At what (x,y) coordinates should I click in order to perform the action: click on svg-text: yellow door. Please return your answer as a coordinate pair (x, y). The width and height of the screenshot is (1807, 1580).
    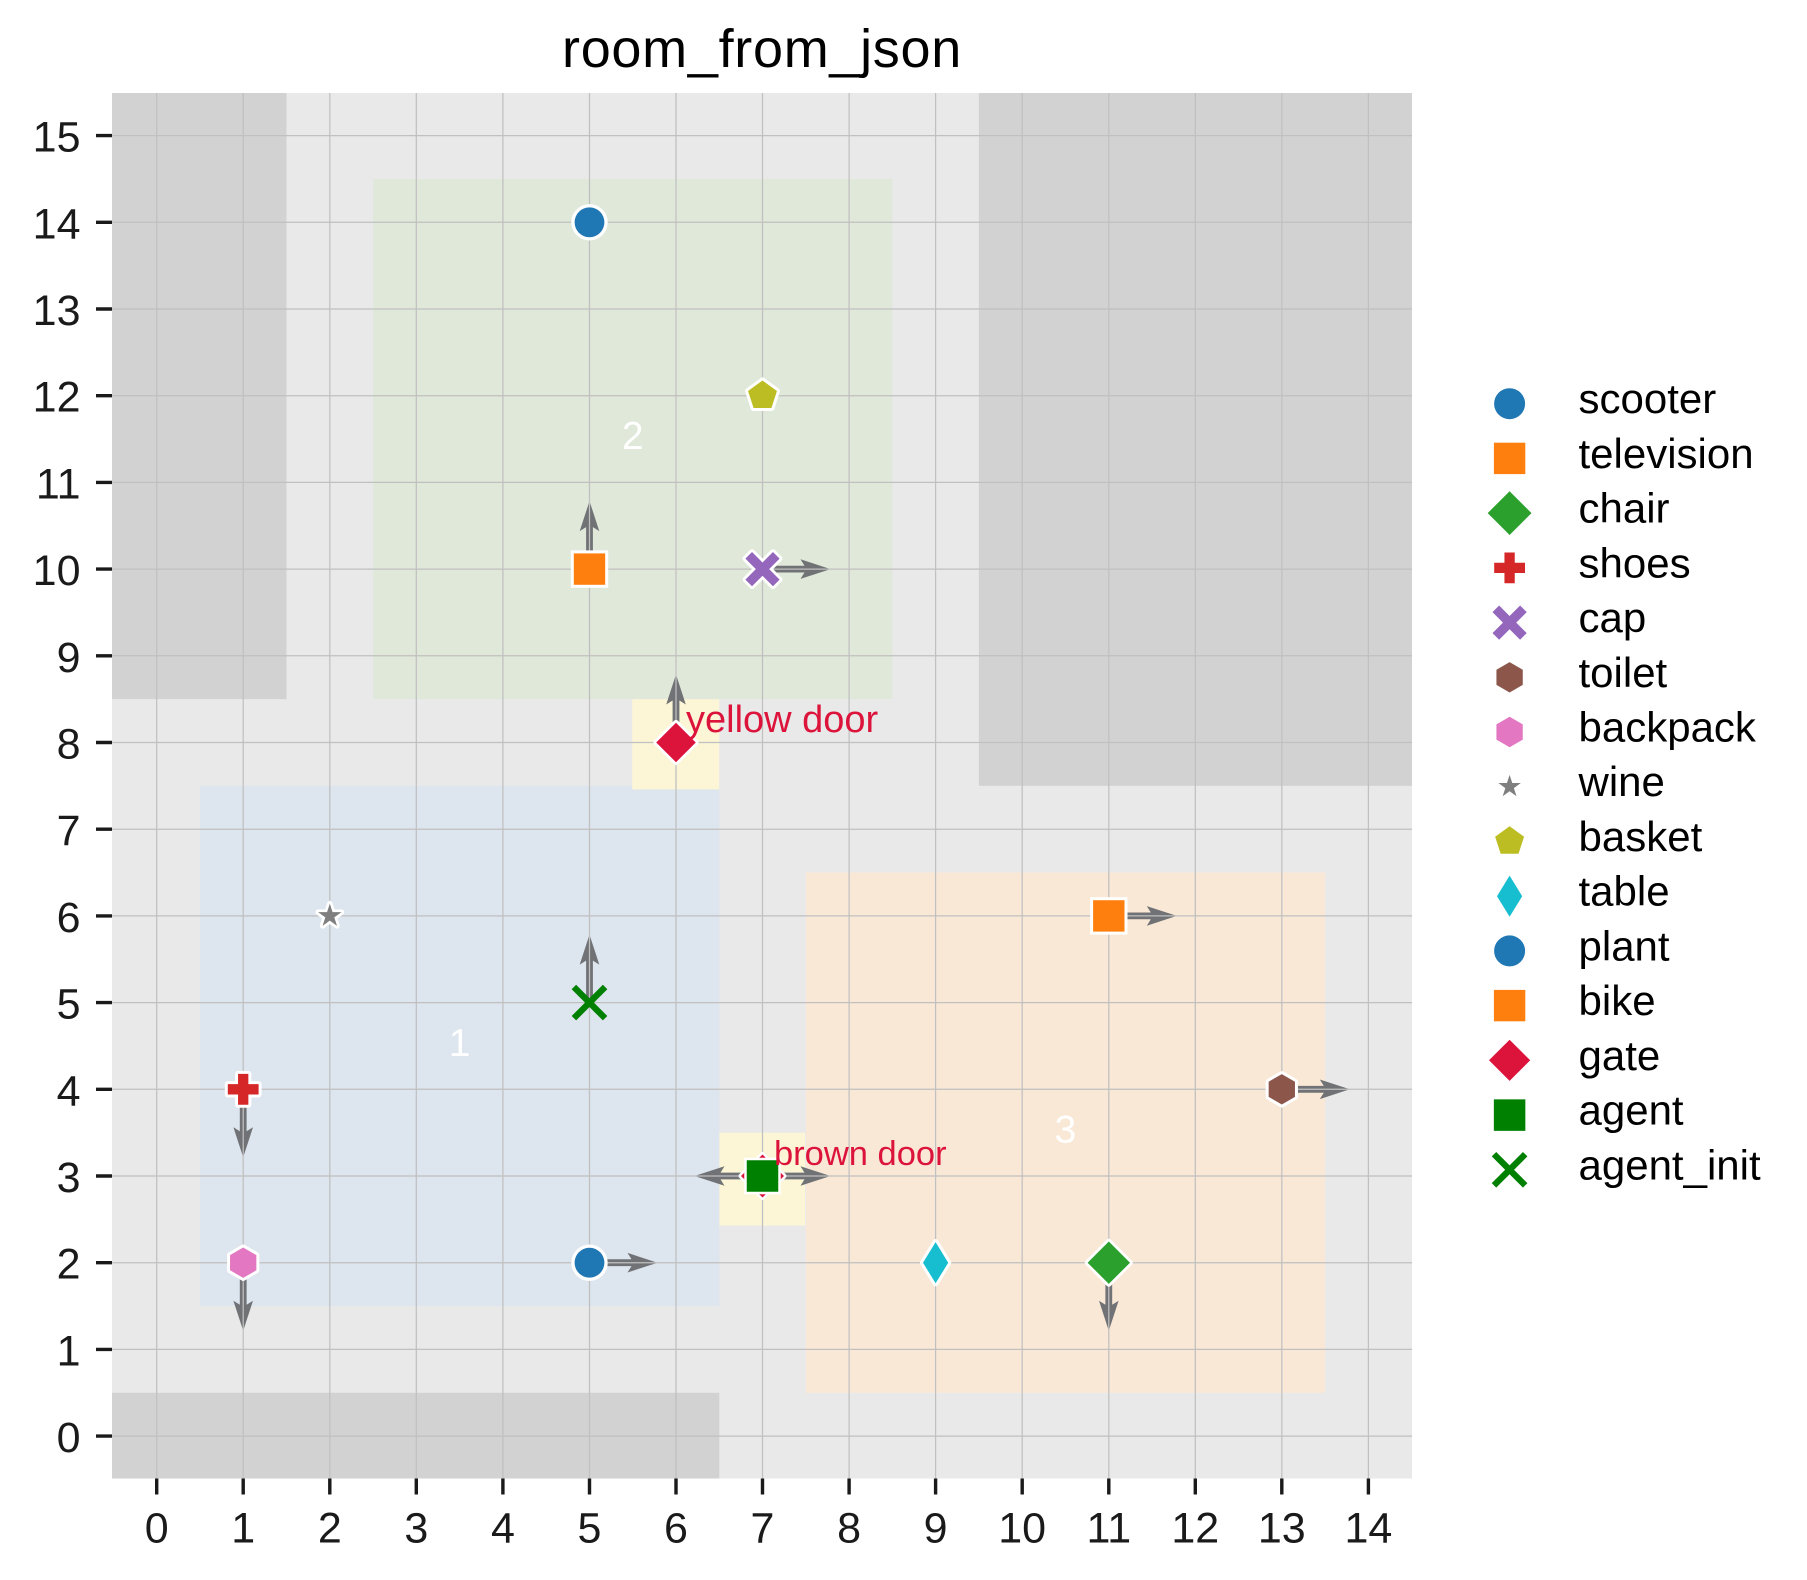
    Looking at the image, I should click on (782, 720).